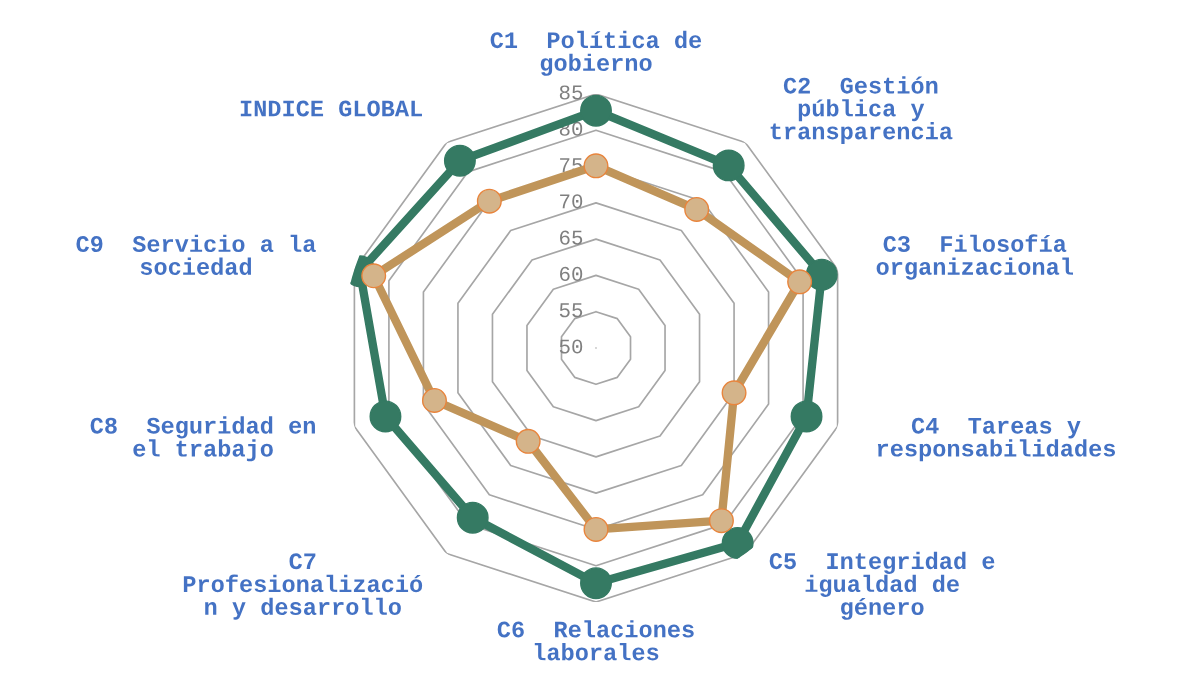 This screenshot has height=696, width=1192. Describe the element at coordinates (596, 53) in the screenshot. I see `spoke-label: C1 Política de gobierno` at that location.